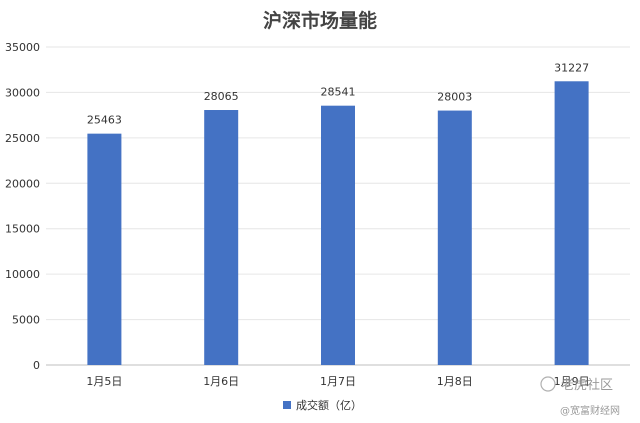  Describe the element at coordinates (221, 96) in the screenshot. I see `bar-value-label: 28065` at that location.